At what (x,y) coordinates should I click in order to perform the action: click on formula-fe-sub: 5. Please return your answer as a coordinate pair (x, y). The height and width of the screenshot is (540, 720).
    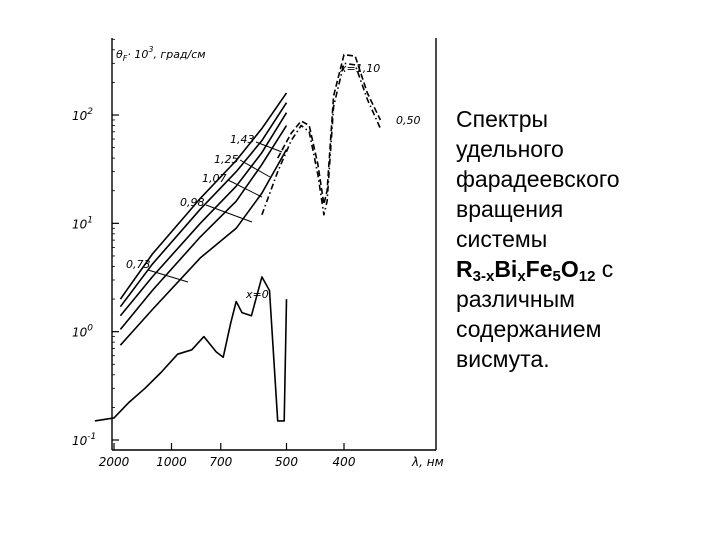
    Looking at the image, I should click on (556, 276).